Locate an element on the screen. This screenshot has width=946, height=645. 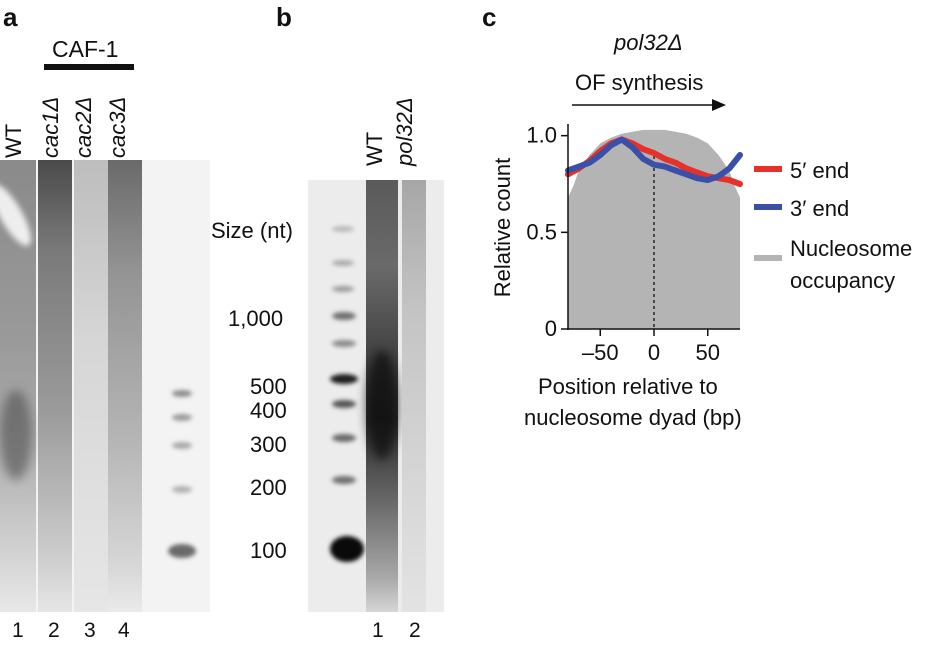
legend-label-5prime: 5′ end is located at coordinates (820, 170).